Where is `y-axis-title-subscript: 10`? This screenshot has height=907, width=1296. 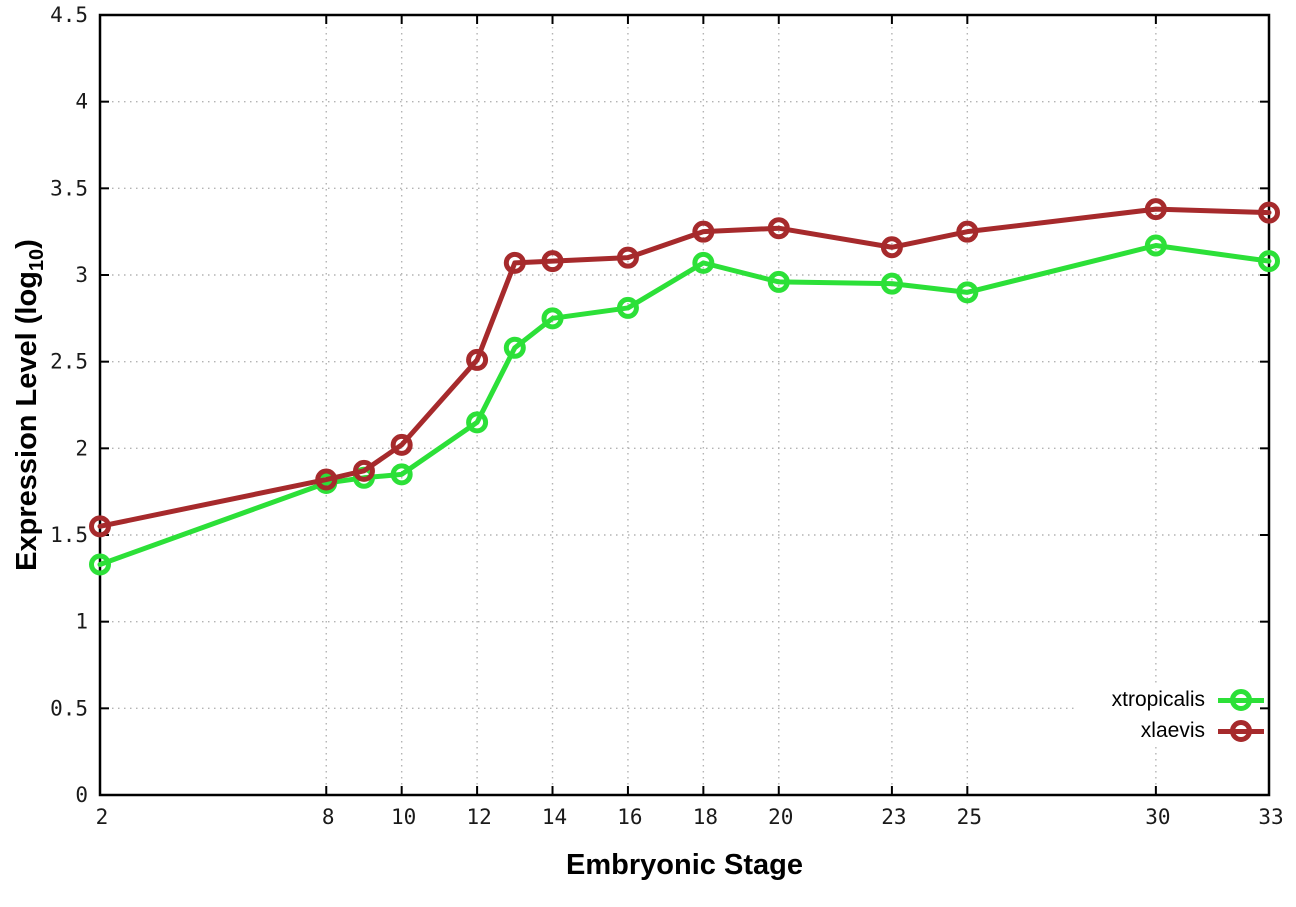 y-axis-title-subscript: 10 is located at coordinates (36, 260).